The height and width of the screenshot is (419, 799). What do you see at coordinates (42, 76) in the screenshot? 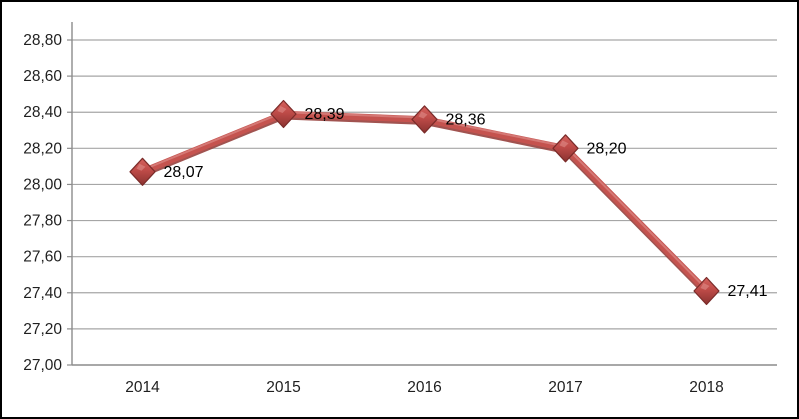
I see `y-axis-tick-label: 28,60` at bounding box center [42, 76].